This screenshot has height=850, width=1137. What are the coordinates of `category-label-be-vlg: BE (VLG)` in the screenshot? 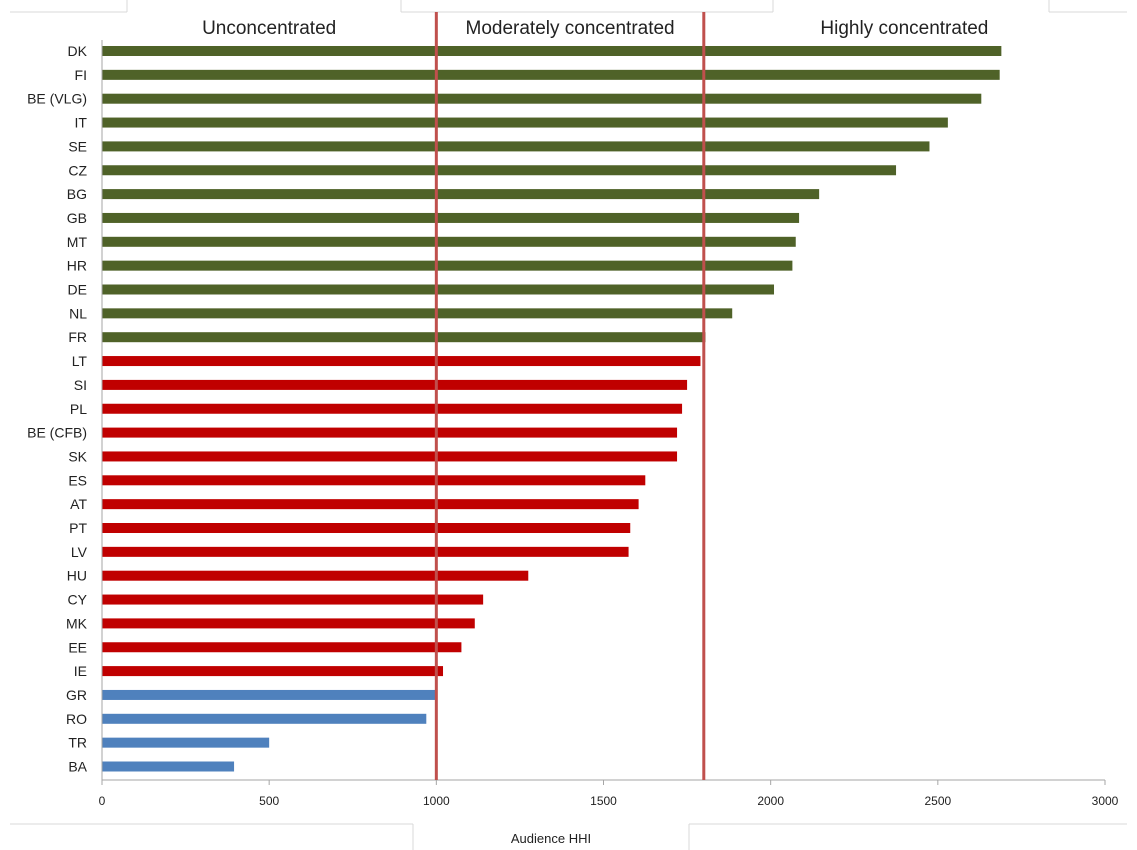 It's located at (57, 99).